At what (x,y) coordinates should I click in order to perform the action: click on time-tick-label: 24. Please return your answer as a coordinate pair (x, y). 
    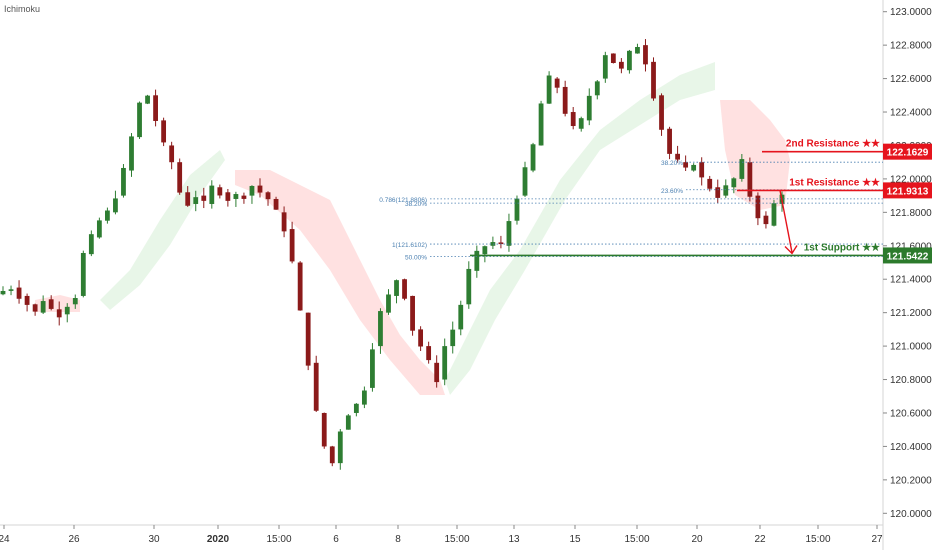
    Looking at the image, I should click on (5, 539).